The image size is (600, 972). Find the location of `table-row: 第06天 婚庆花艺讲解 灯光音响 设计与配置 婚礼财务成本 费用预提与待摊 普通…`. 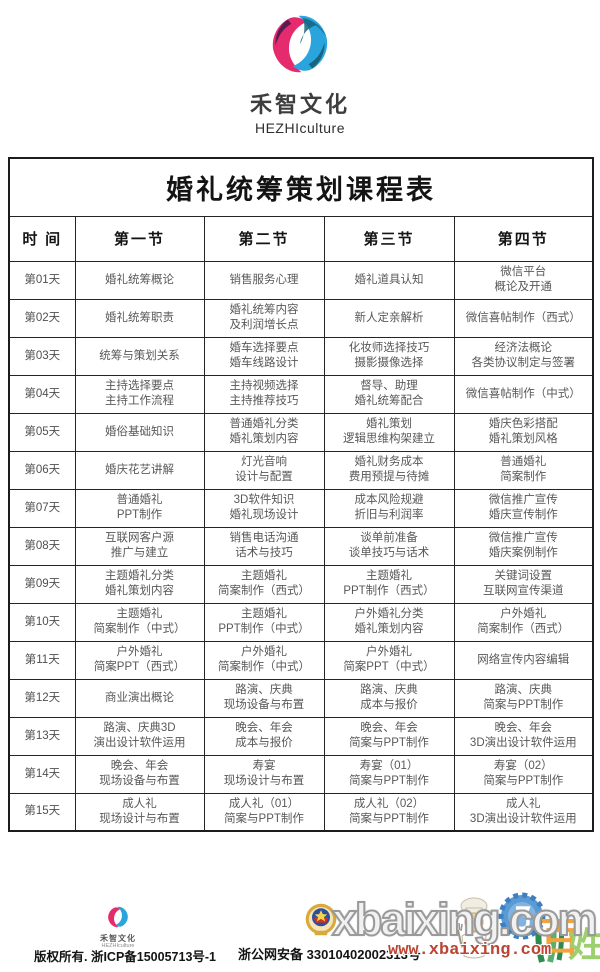

table-row: 第06天 婚庆花艺讲解 灯光音响 设计与配置 婚礼财务成本 费用预提与待摊 普通… is located at coordinates (301, 470).